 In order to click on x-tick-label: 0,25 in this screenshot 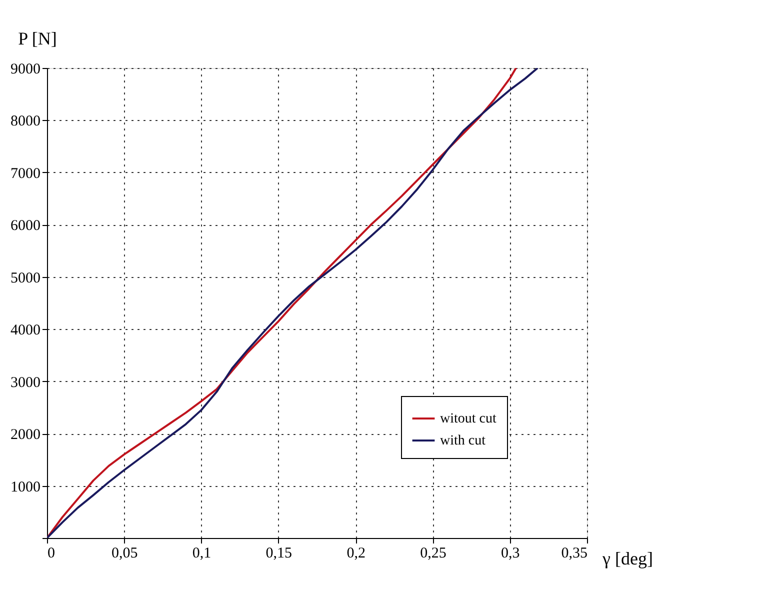, I will do `click(433, 554)`.